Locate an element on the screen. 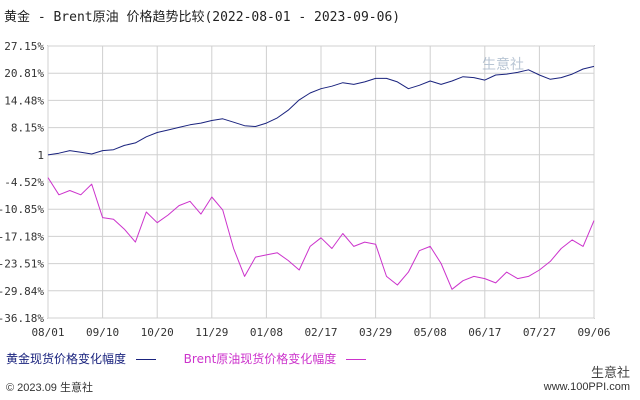 This screenshot has width=640, height=400. x-tick-label: 09/06 is located at coordinates (593, 332).